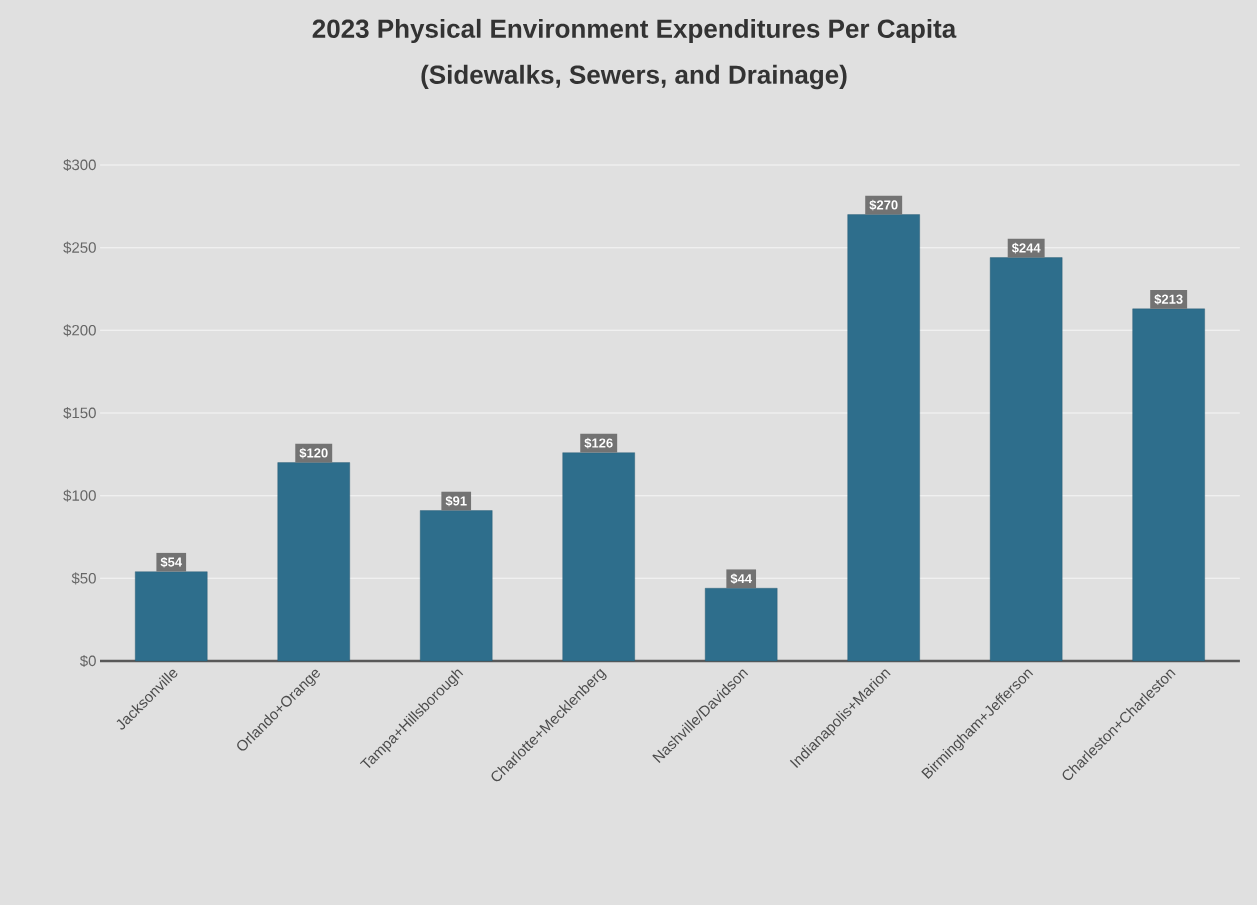  I want to click on data-label: $54, so click(171, 562).